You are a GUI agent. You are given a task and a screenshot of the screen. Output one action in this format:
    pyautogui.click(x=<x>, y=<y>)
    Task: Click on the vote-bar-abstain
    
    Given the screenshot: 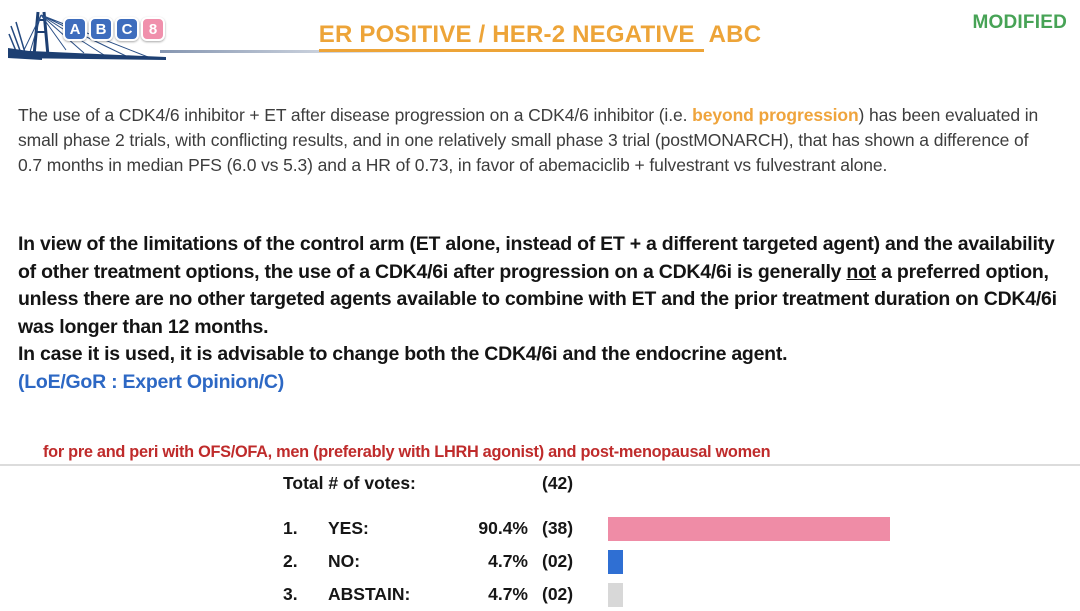 What is the action you would take?
    pyautogui.click(x=615, y=594)
    